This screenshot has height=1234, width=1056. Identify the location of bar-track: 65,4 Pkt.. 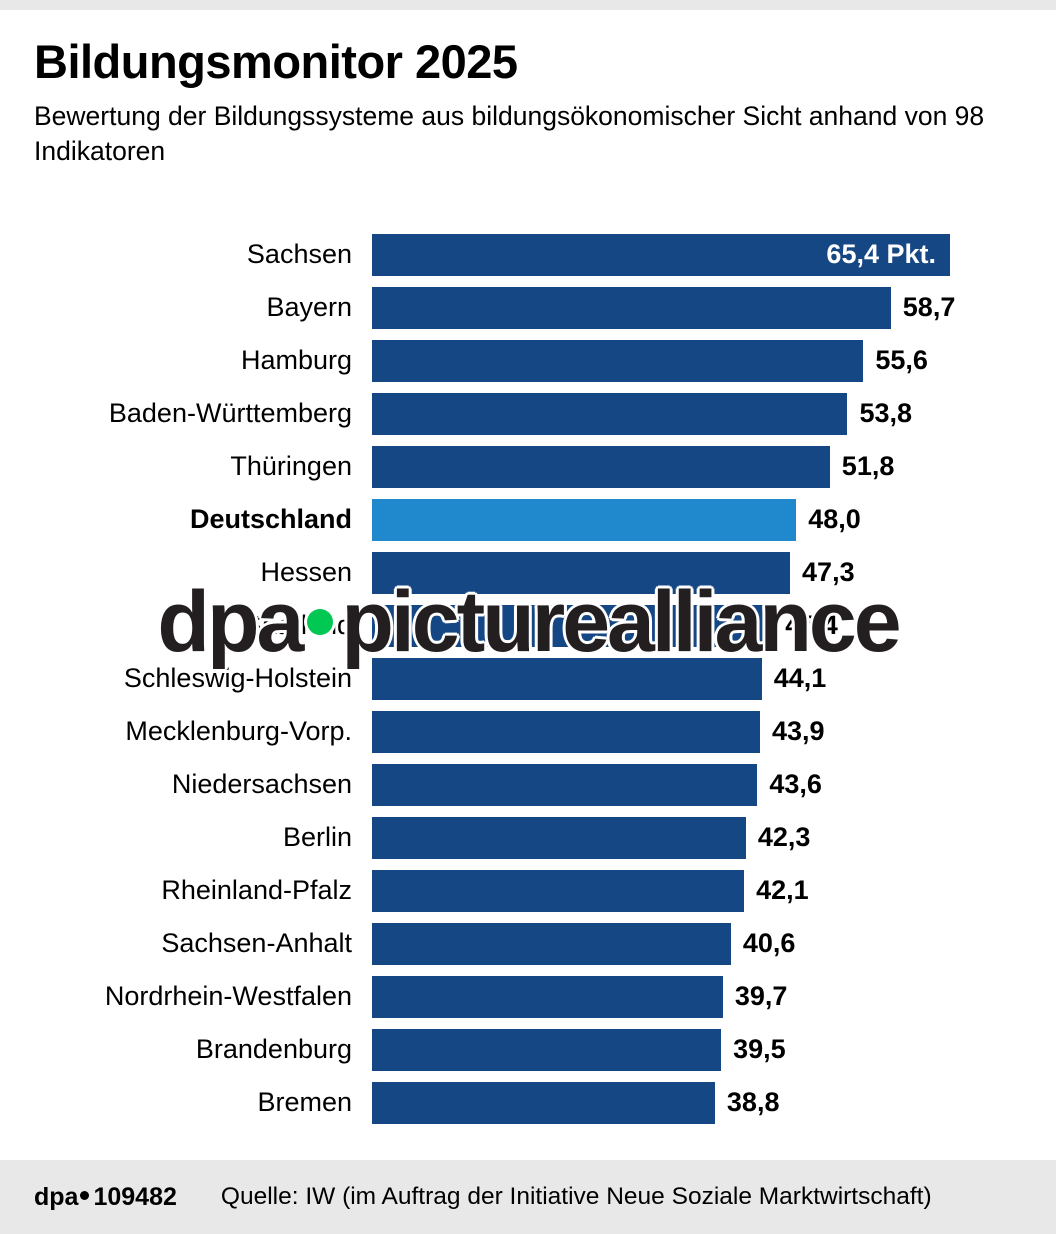
(714, 254).